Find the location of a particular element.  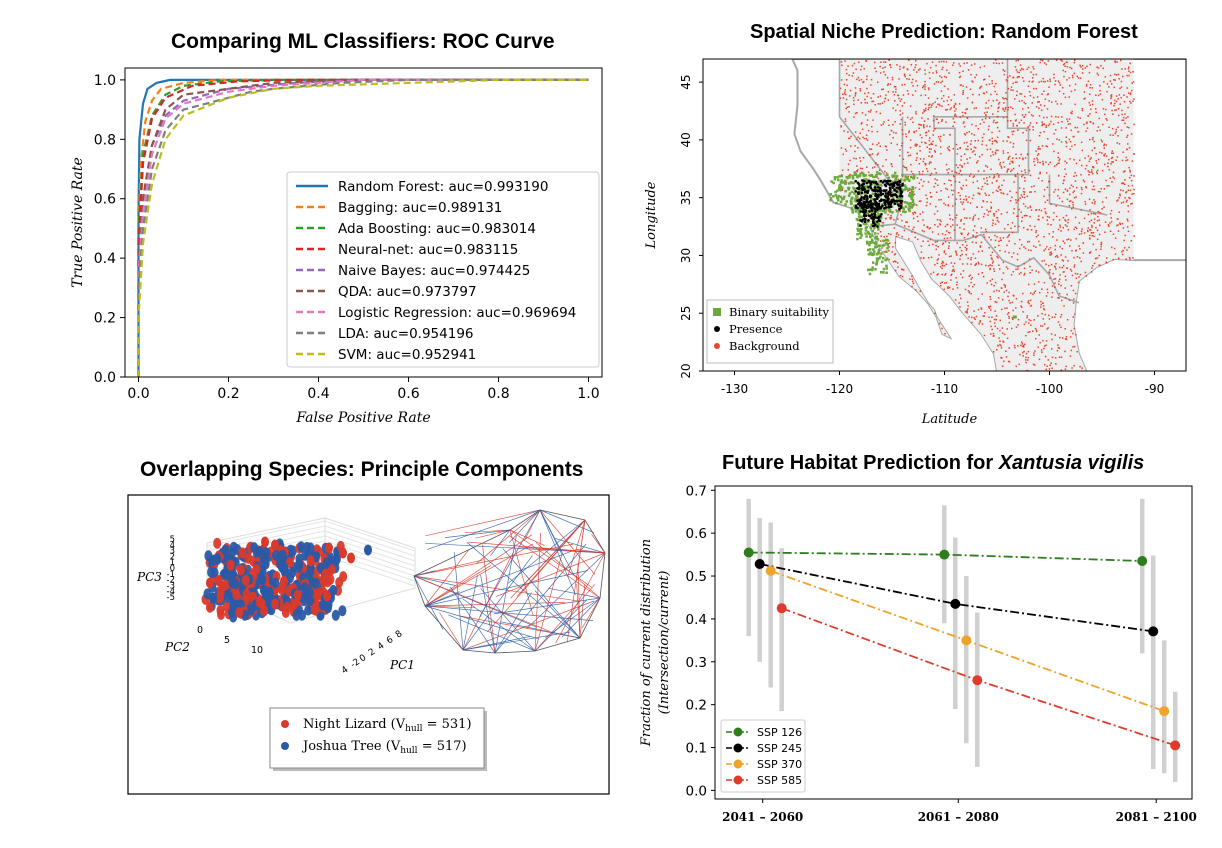

future-title-species: Xantusia vigilis is located at coordinates (1071, 463).